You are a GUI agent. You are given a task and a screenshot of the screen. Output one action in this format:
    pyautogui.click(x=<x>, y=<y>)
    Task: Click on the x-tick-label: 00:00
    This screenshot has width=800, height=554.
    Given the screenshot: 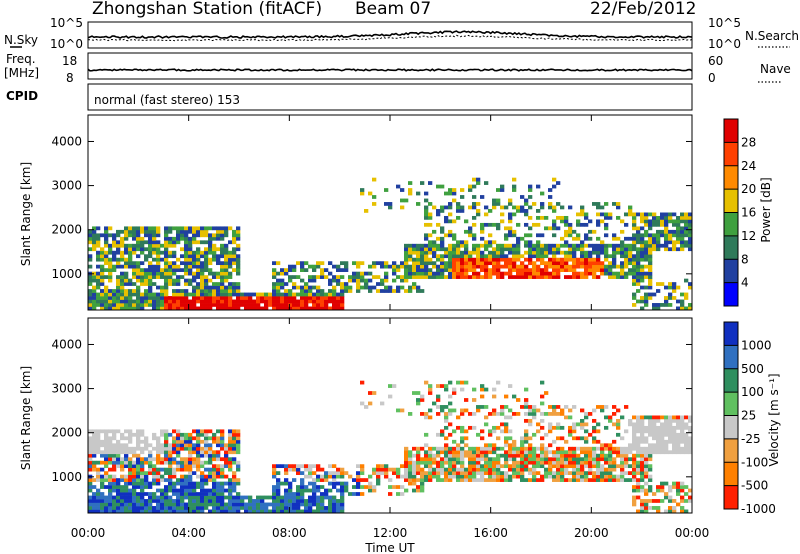 What is the action you would take?
    pyautogui.click(x=88, y=533)
    